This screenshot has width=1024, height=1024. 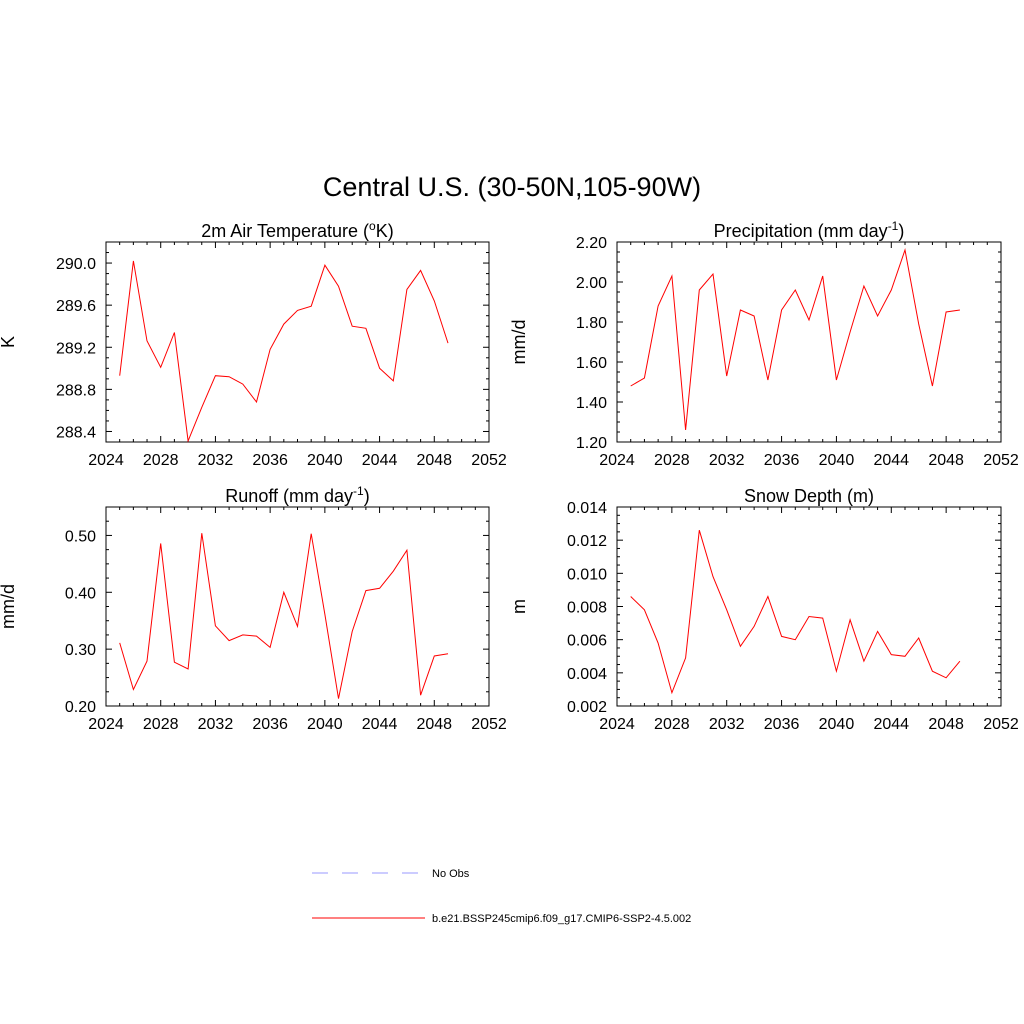 I want to click on y-tick-label: 0.012, so click(x=587, y=541).